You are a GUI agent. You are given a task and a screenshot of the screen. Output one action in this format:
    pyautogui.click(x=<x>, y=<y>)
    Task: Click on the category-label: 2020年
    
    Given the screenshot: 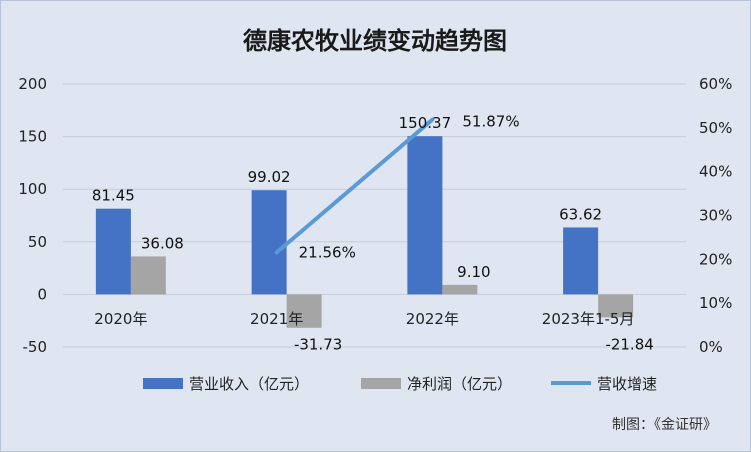 What is the action you would take?
    pyautogui.click(x=120, y=319)
    